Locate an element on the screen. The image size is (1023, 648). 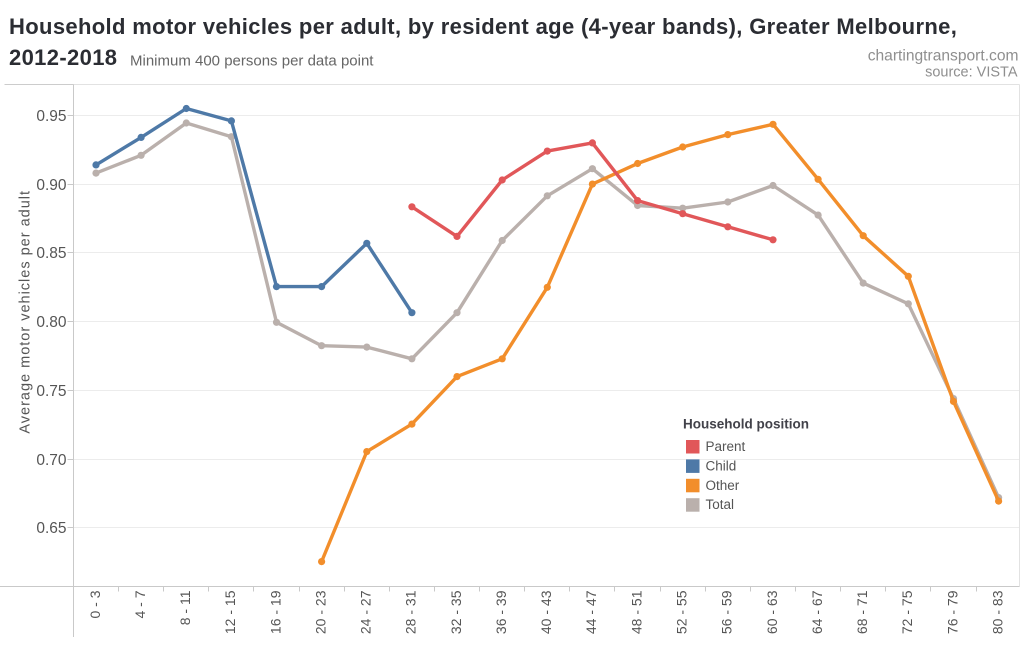
svg-text: 24 - 27 is located at coordinates (366, 612).